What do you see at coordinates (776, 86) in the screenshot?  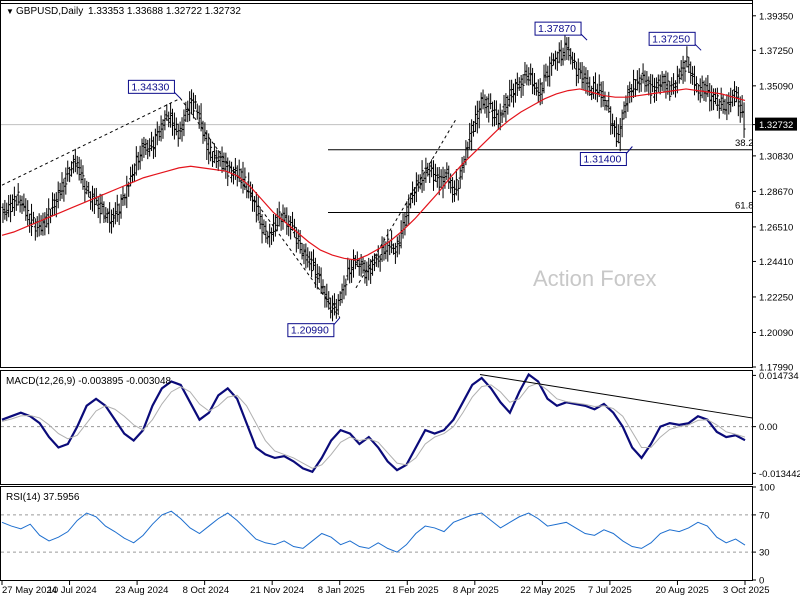 I see `price-y-tick-label: 1.35090` at bounding box center [776, 86].